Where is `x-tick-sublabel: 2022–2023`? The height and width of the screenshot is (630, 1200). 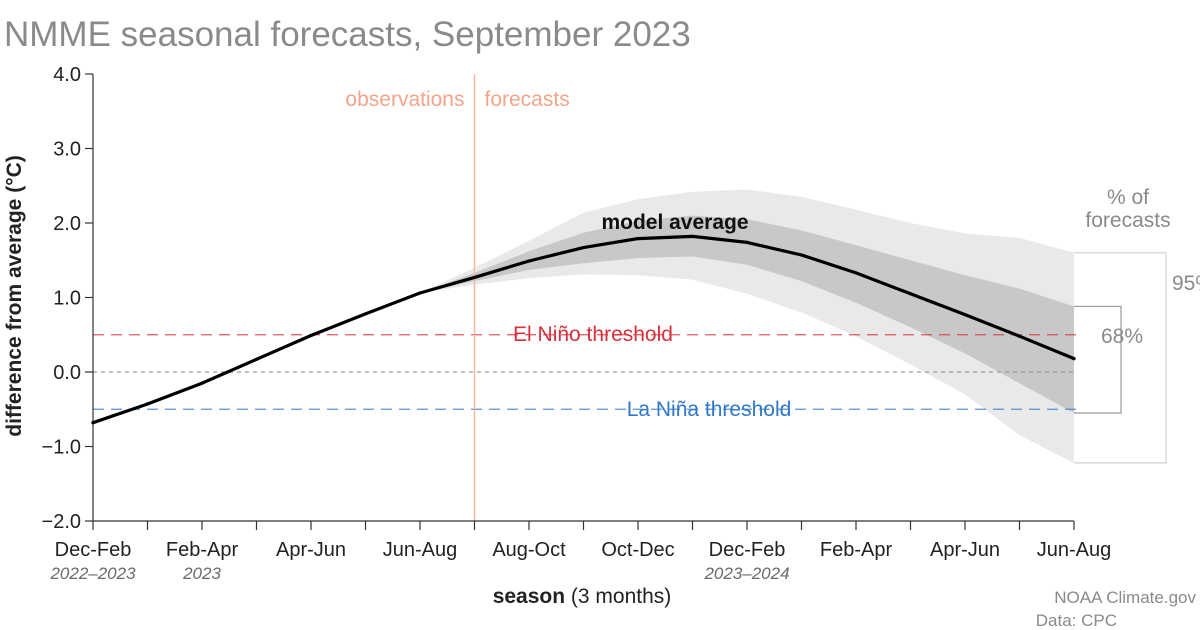 x-tick-sublabel: 2022–2023 is located at coordinates (92, 573).